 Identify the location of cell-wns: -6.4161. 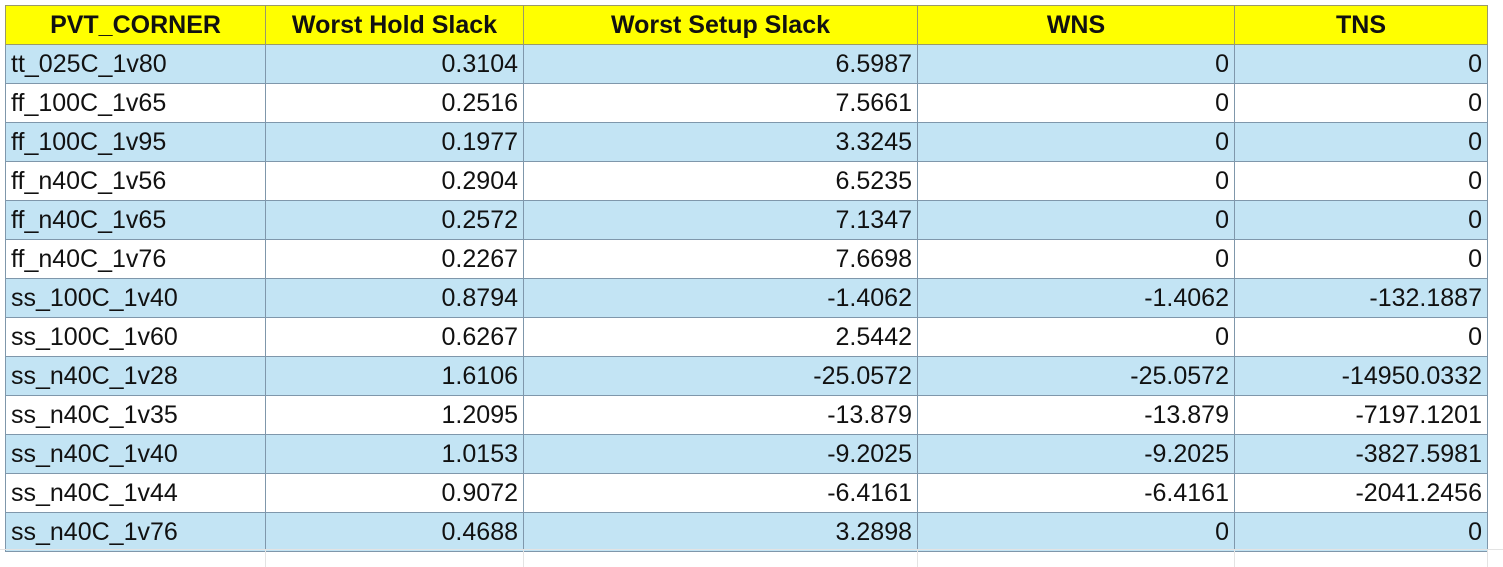
(1076, 493).